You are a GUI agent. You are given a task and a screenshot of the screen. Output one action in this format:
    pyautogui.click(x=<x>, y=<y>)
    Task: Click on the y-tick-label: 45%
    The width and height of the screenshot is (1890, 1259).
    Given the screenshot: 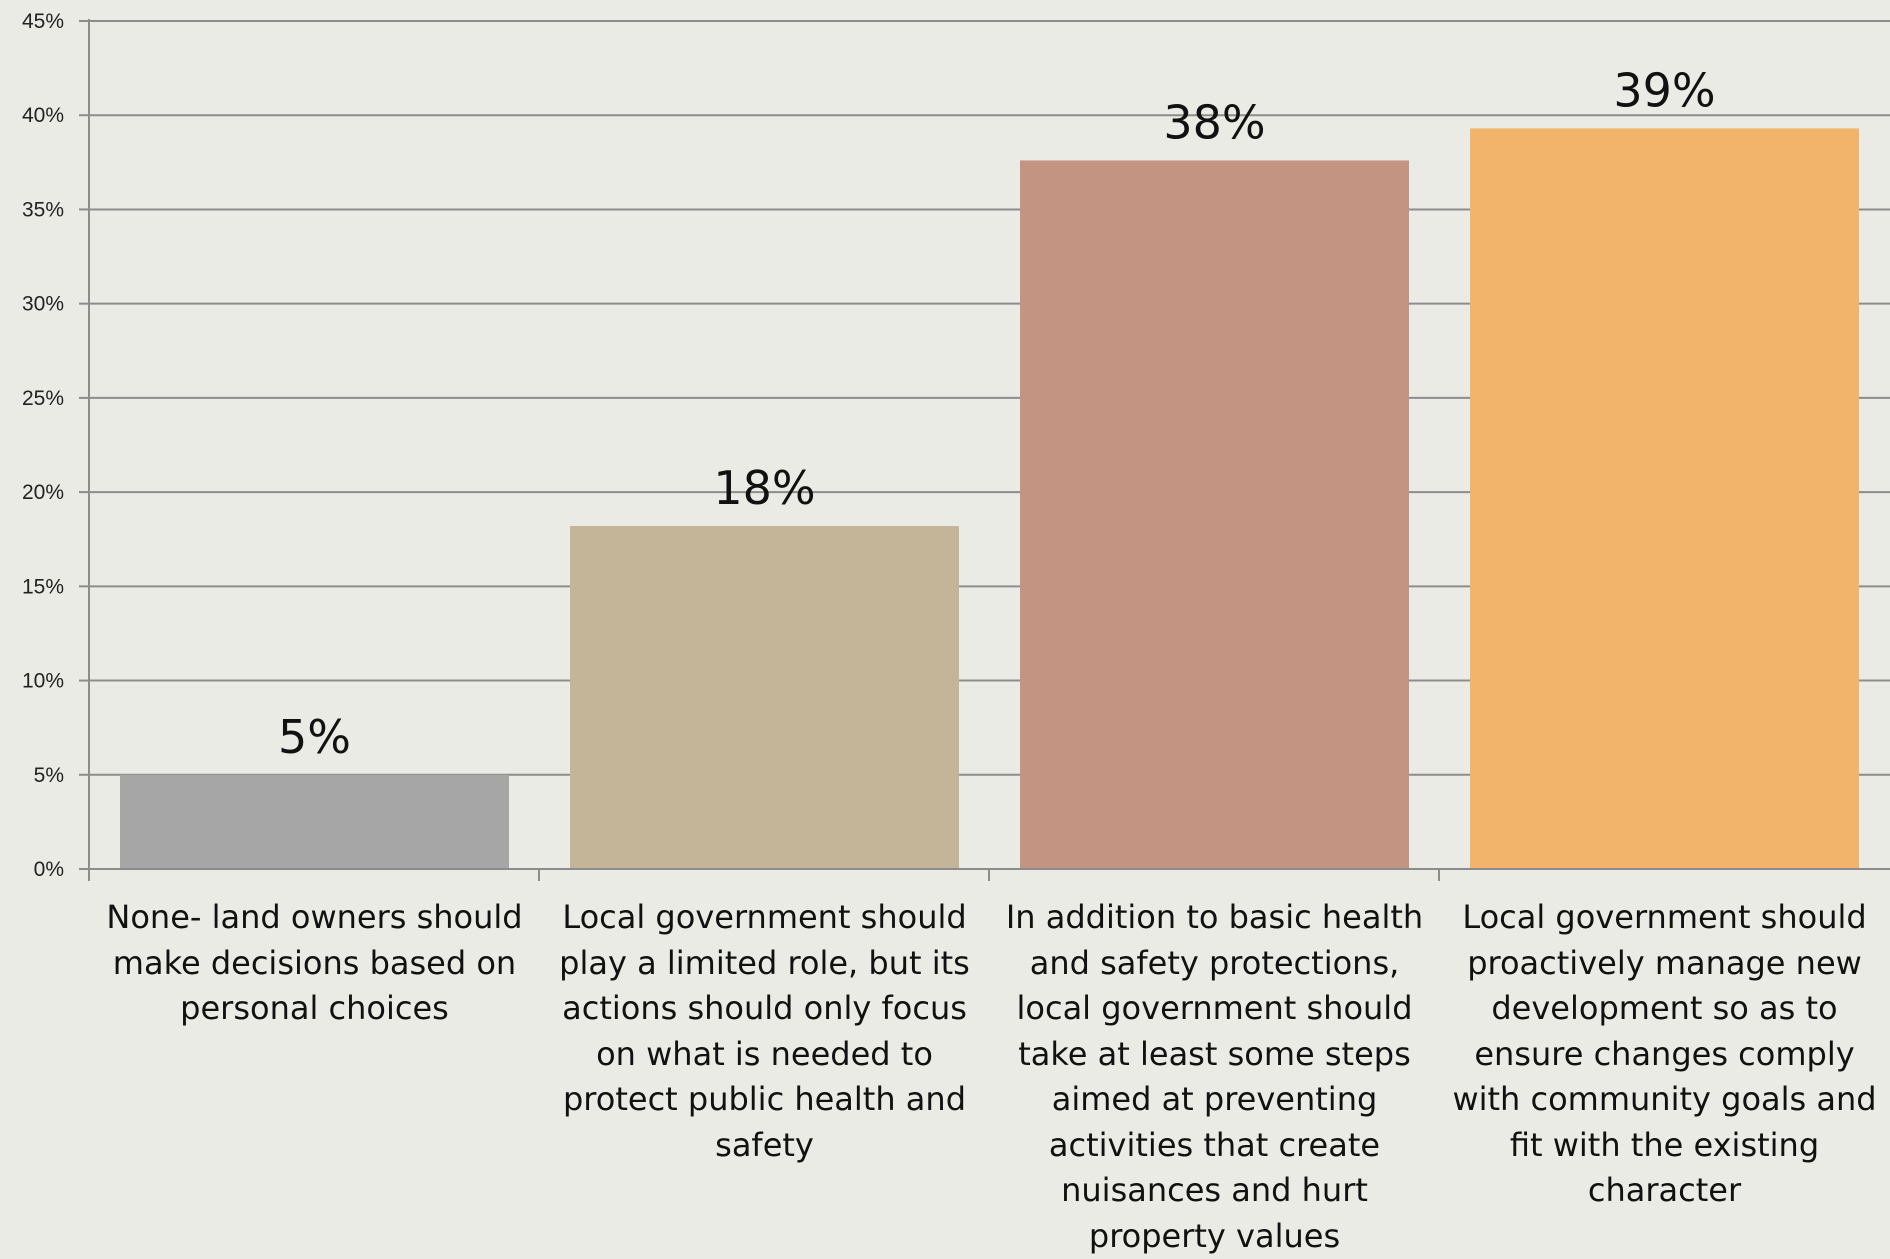 What is the action you would take?
    pyautogui.click(x=43, y=21)
    